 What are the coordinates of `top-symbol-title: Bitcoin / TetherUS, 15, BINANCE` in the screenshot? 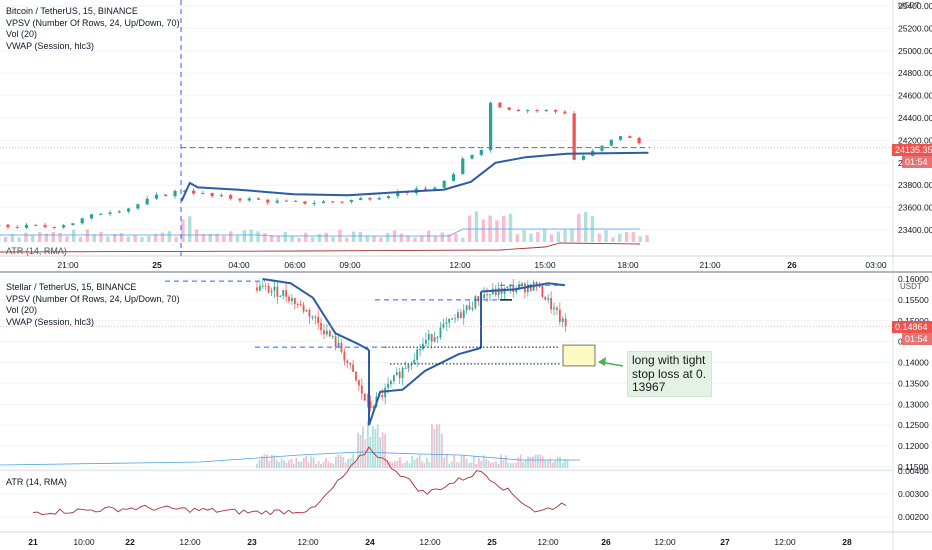 It's located at (72, 11).